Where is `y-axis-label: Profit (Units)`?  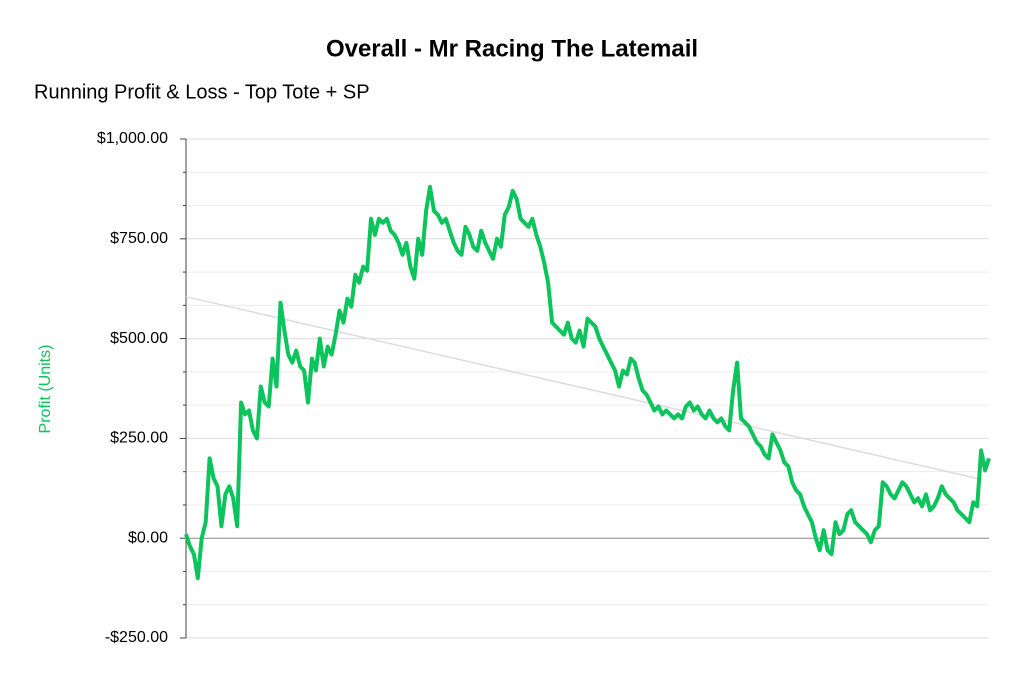
y-axis-label: Profit (Units) is located at coordinates (45, 389).